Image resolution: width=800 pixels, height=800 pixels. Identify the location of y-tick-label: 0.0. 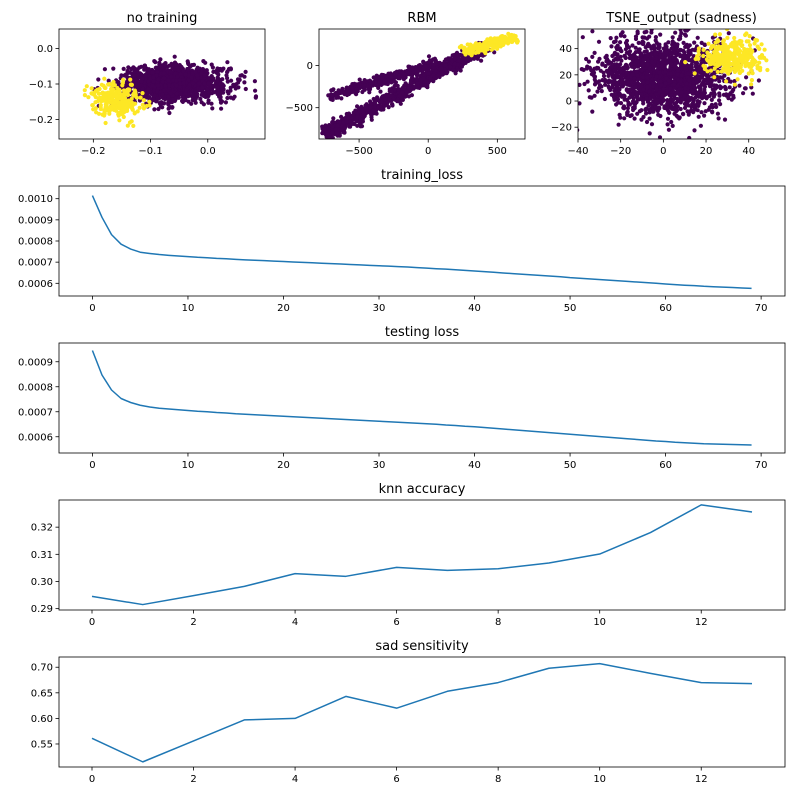
(45, 49).